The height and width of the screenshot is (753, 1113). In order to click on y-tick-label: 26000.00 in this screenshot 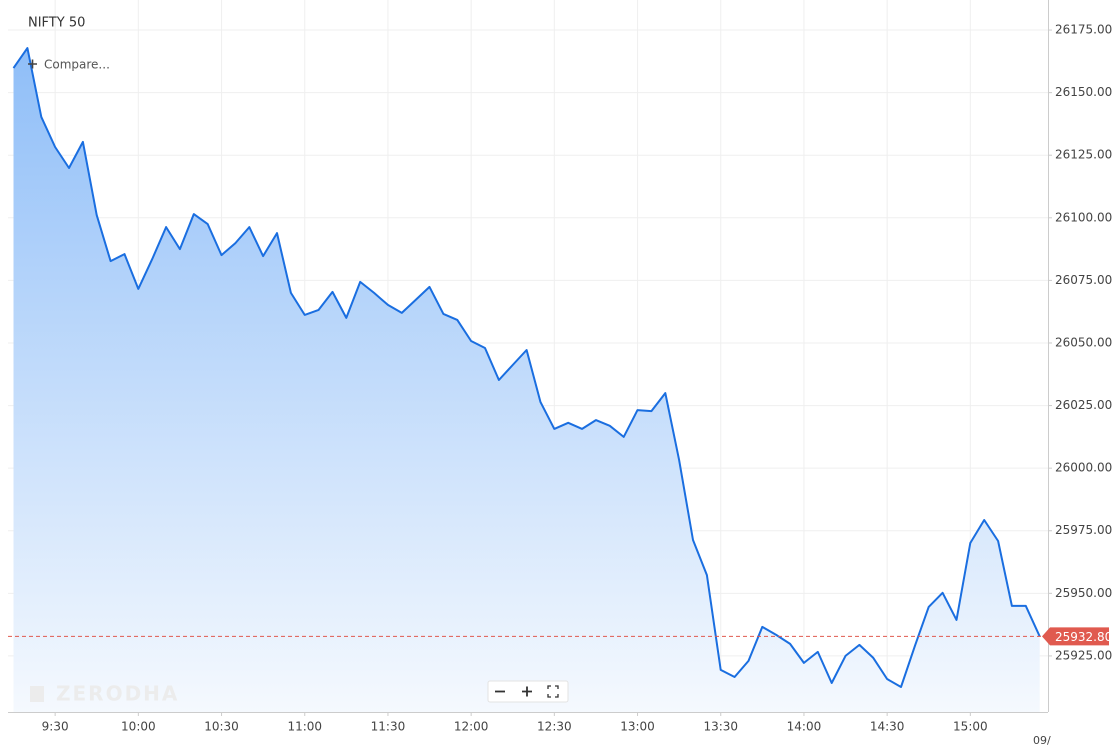, I will do `click(1083, 468)`.